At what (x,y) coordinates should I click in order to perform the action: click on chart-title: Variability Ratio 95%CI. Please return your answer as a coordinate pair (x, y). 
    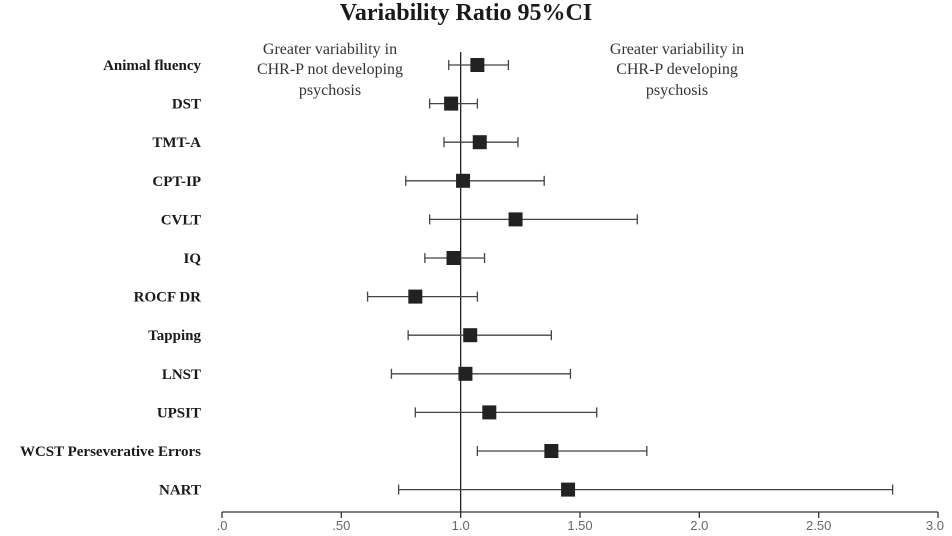
    Looking at the image, I should click on (466, 13).